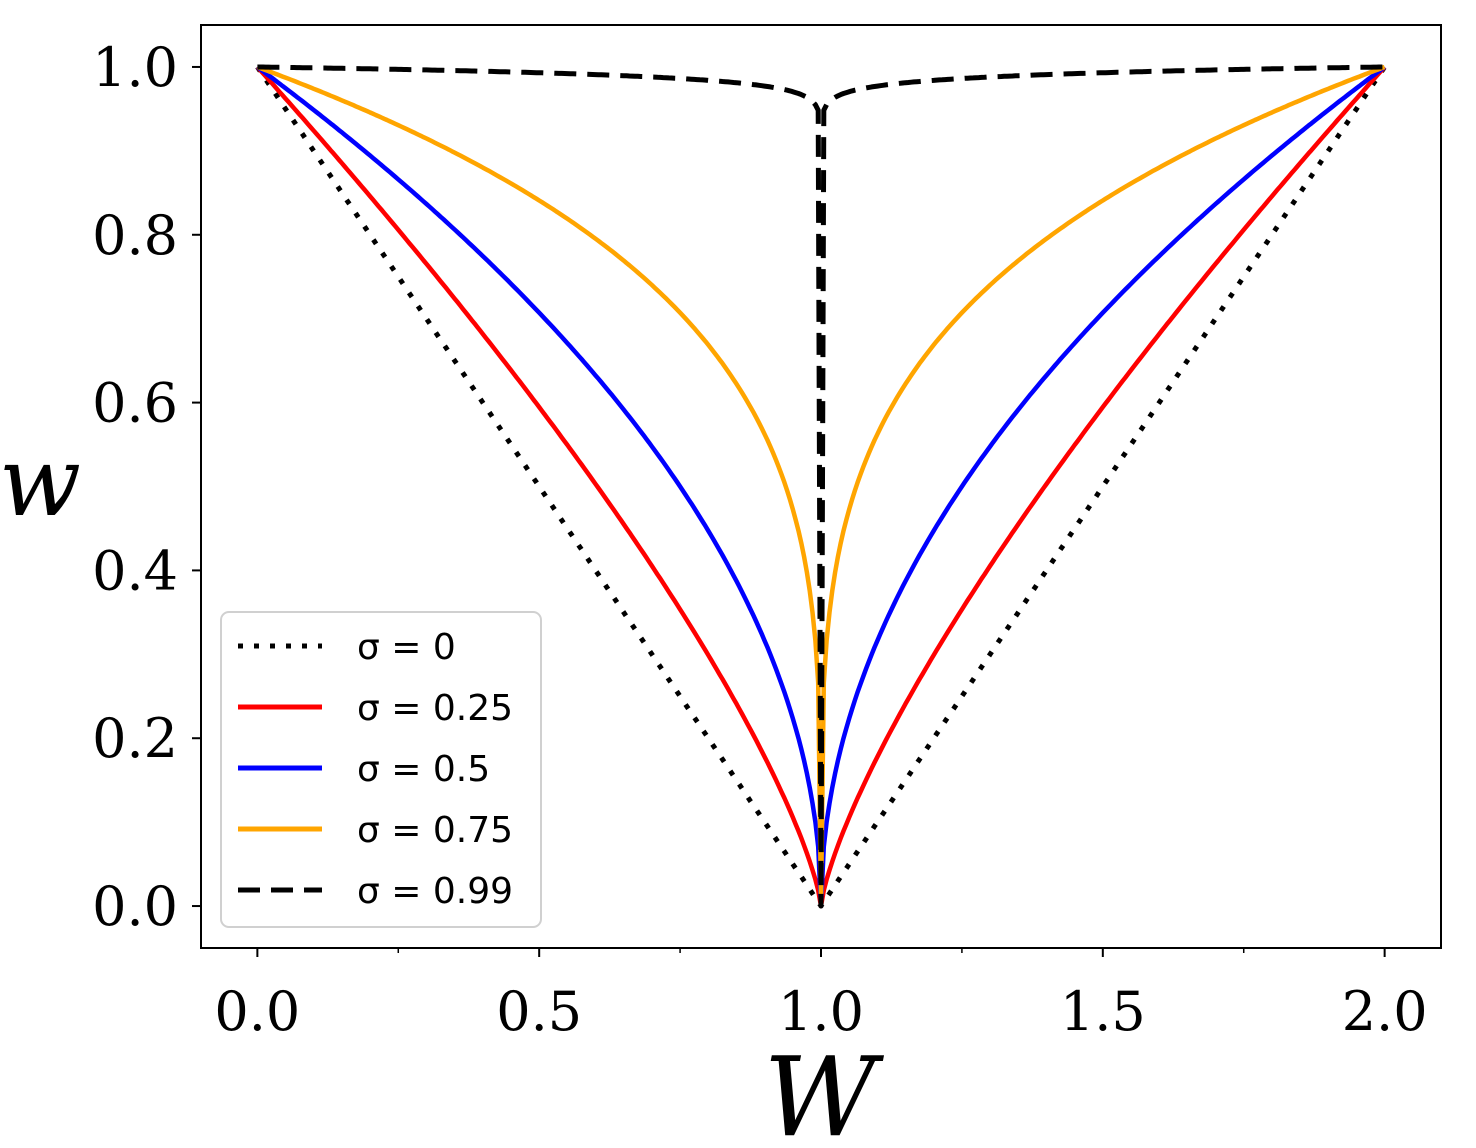  I want to click on legend-label-0: σ = 0, so click(406, 647).